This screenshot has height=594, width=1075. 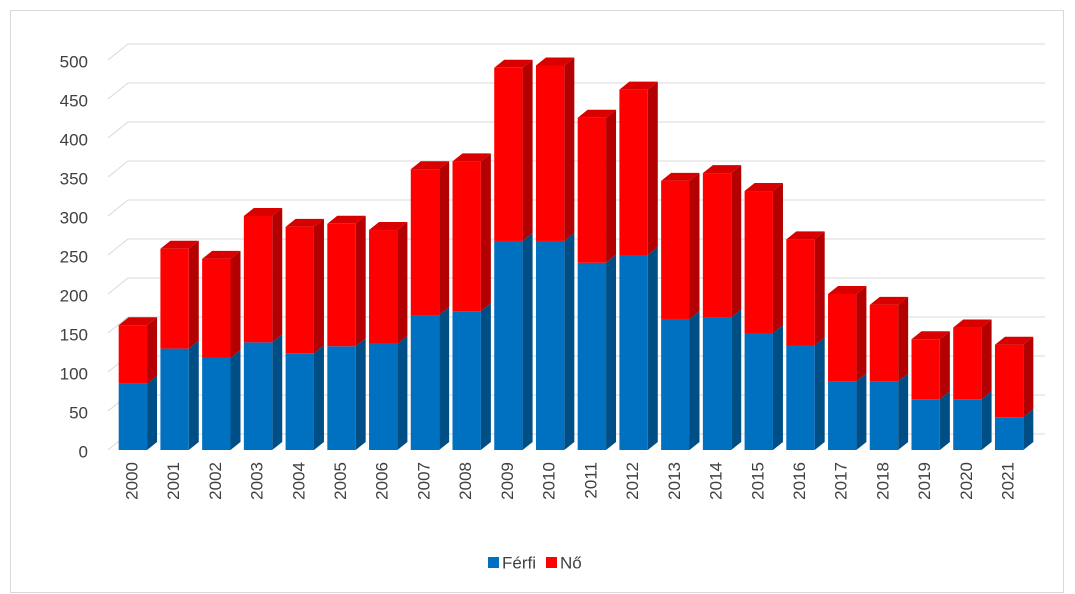 I want to click on x-tick-label: 2016, so click(x=799, y=481).